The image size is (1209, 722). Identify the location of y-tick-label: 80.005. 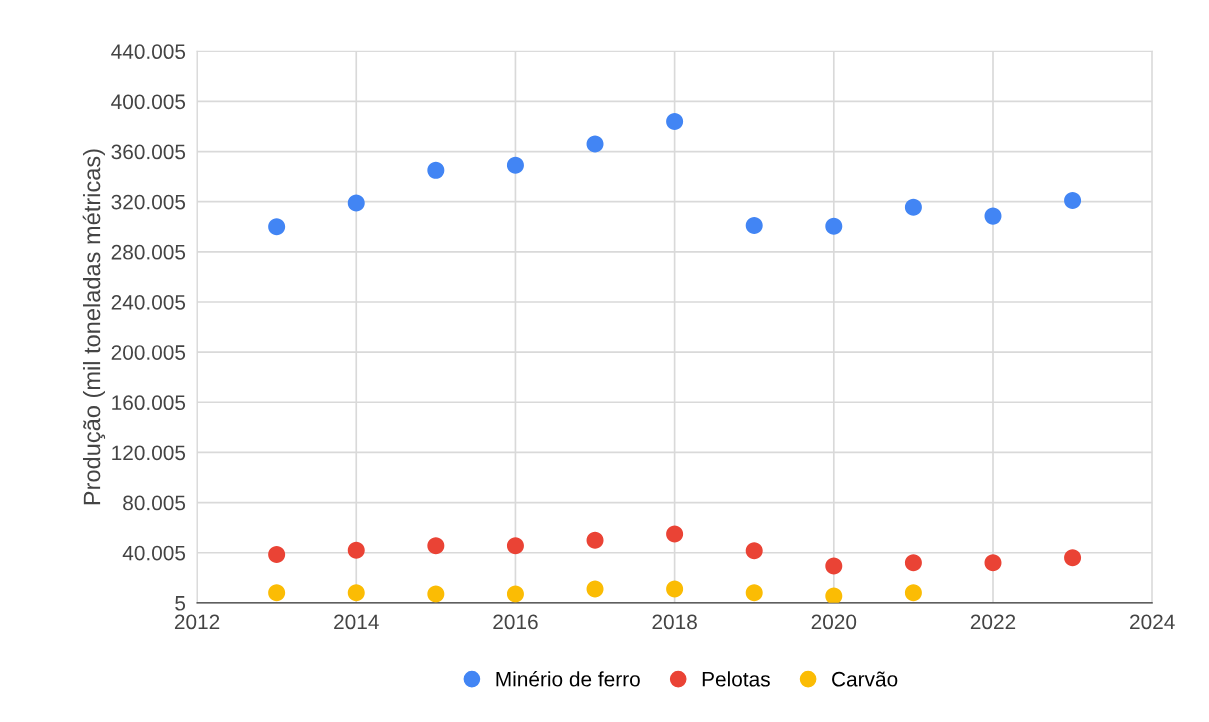
(154, 503).